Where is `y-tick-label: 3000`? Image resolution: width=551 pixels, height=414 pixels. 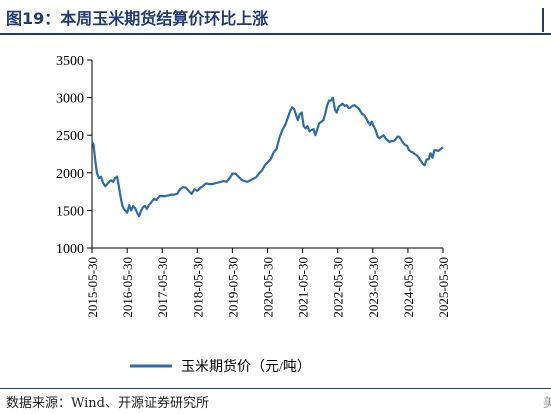
y-tick-label: 3000 is located at coordinates (70, 99).